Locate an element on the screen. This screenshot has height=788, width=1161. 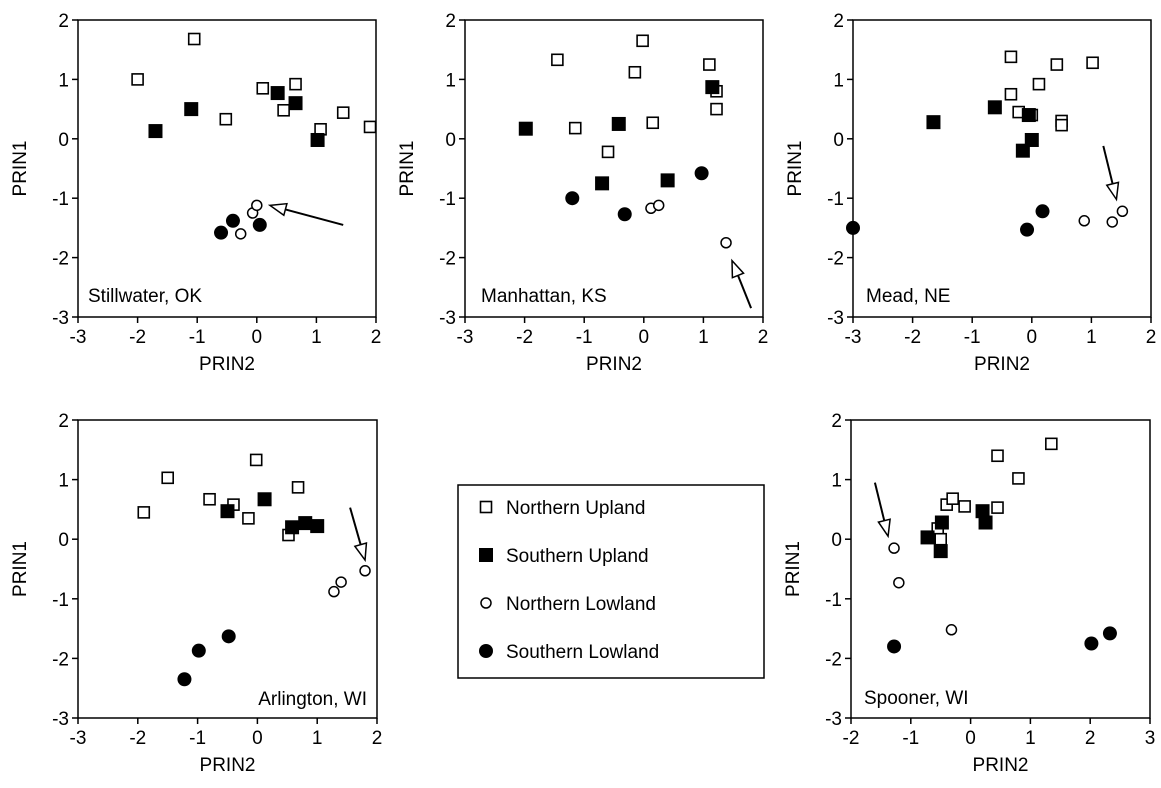
x-tick-label: -3 is located at coordinates (853, 337).